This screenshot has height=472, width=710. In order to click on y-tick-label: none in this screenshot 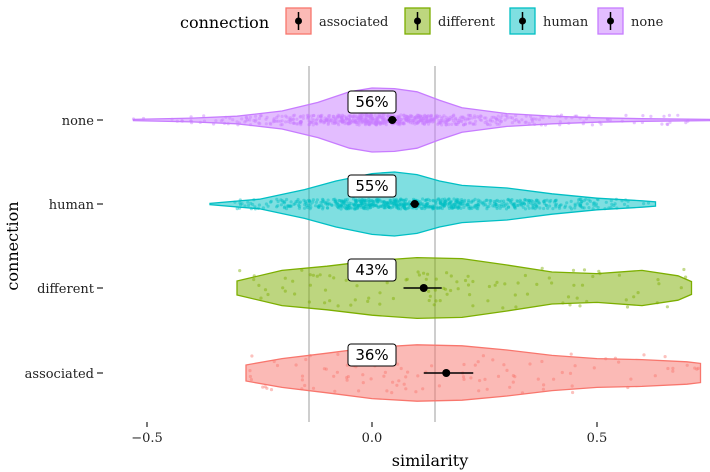, I will do `click(78, 121)`.